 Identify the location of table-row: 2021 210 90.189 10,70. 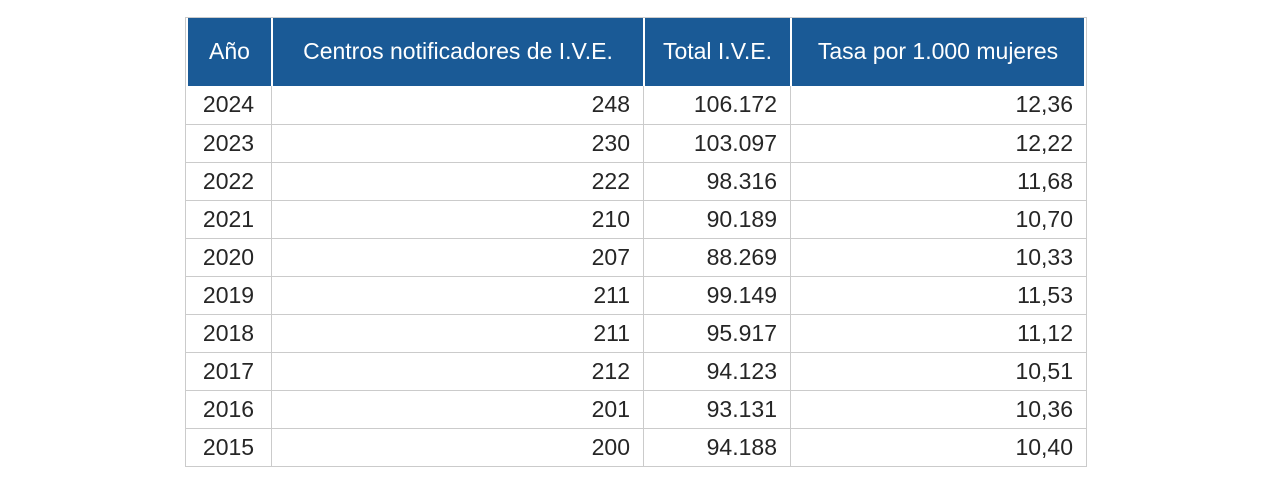
(636, 218).